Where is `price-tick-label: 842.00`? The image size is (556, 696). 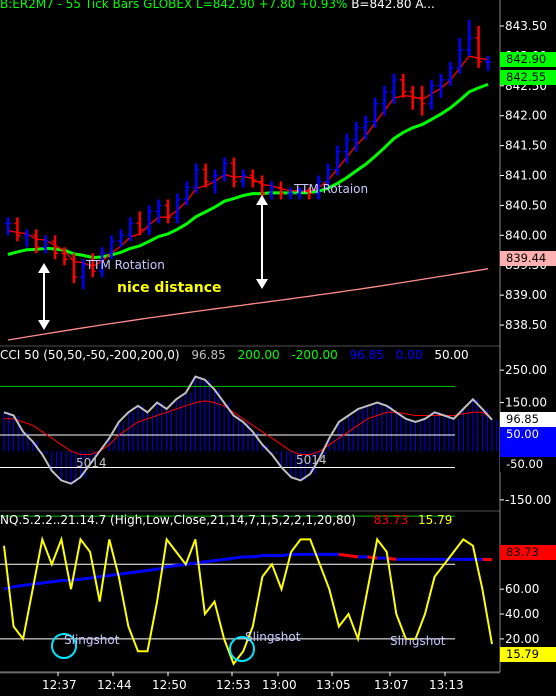 price-tick-label: 842.00 is located at coordinates (526, 116).